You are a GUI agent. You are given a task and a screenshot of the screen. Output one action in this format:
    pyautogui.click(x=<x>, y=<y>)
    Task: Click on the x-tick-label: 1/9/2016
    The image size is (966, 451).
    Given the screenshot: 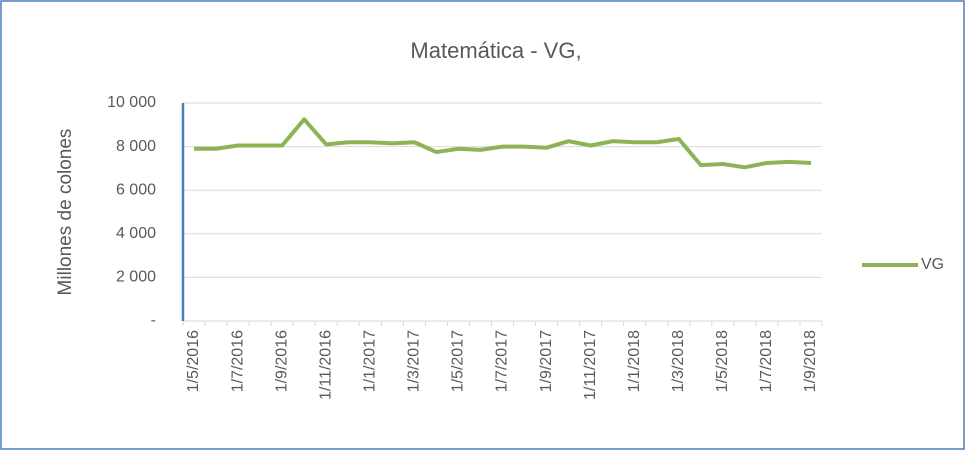 What is the action you would take?
    pyautogui.click(x=281, y=361)
    